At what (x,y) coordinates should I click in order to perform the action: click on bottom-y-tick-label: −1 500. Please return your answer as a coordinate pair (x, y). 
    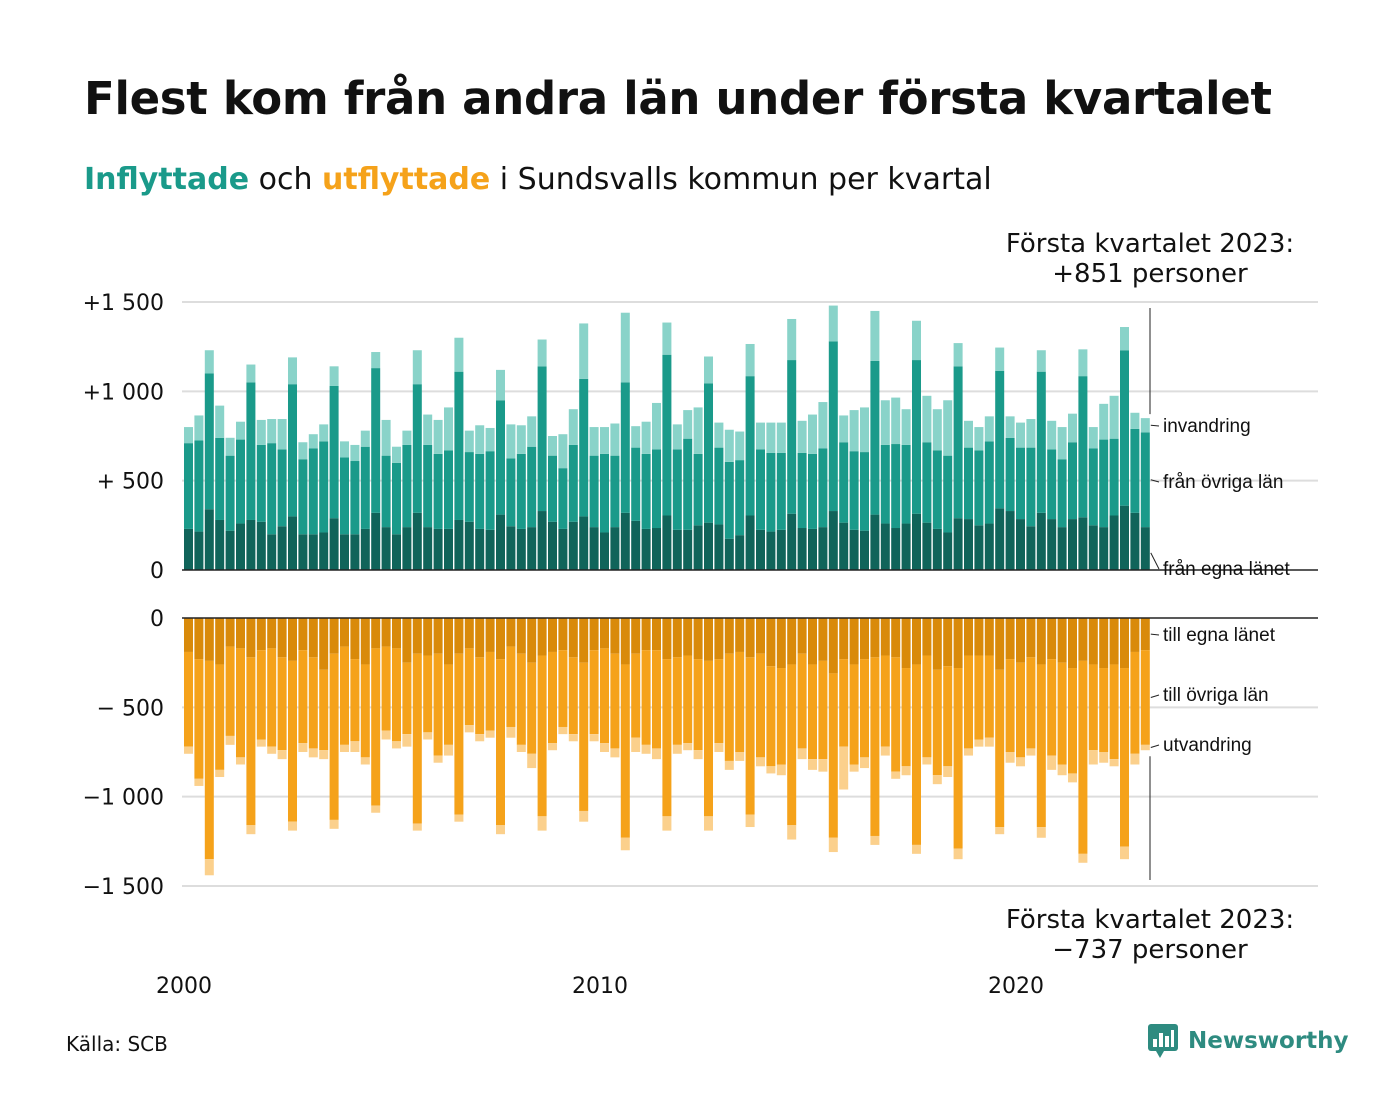
    Looking at the image, I should click on (123, 887).